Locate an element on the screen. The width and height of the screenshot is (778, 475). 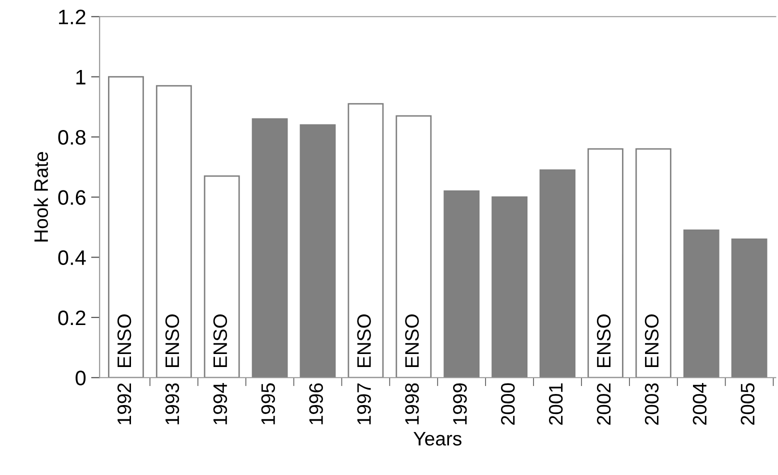
x-tick-label: 1994 is located at coordinates (220, 403).